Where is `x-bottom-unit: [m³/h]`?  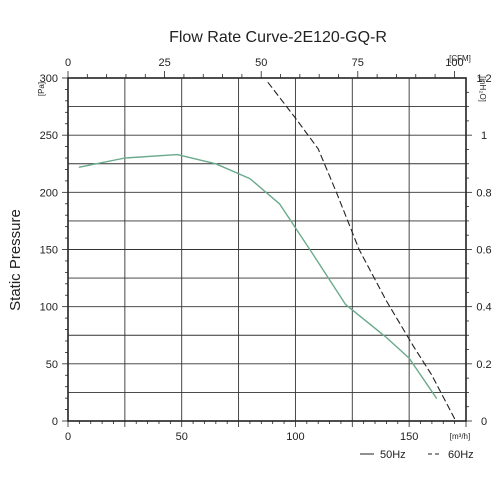
x-bottom-unit: [m³/h] is located at coordinates (460, 436).